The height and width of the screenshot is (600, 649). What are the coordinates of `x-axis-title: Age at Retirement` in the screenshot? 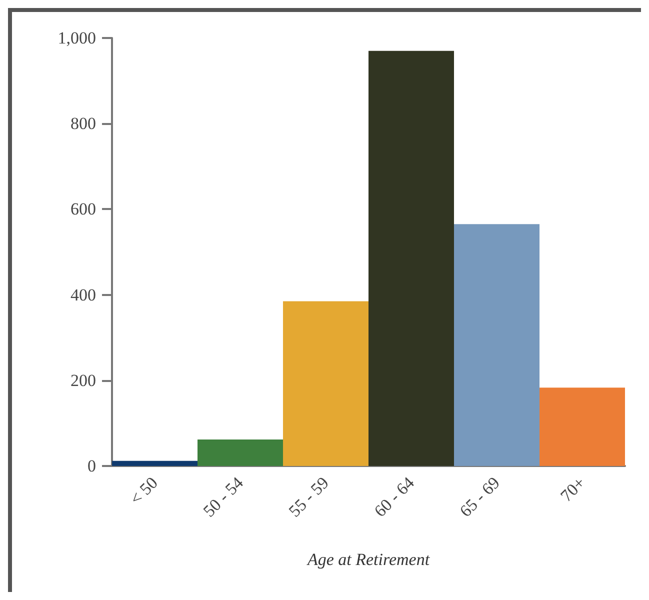 It's located at (368, 559).